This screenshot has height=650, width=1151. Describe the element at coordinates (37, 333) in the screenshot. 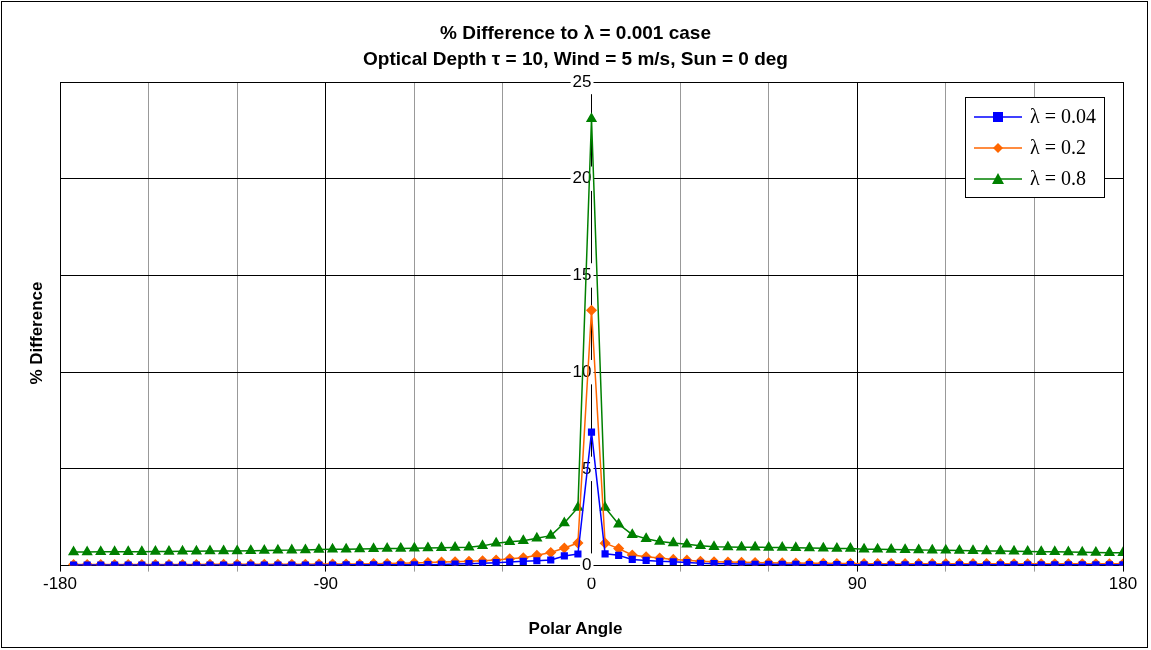

I see `y-axis-title: % Difference` at that location.